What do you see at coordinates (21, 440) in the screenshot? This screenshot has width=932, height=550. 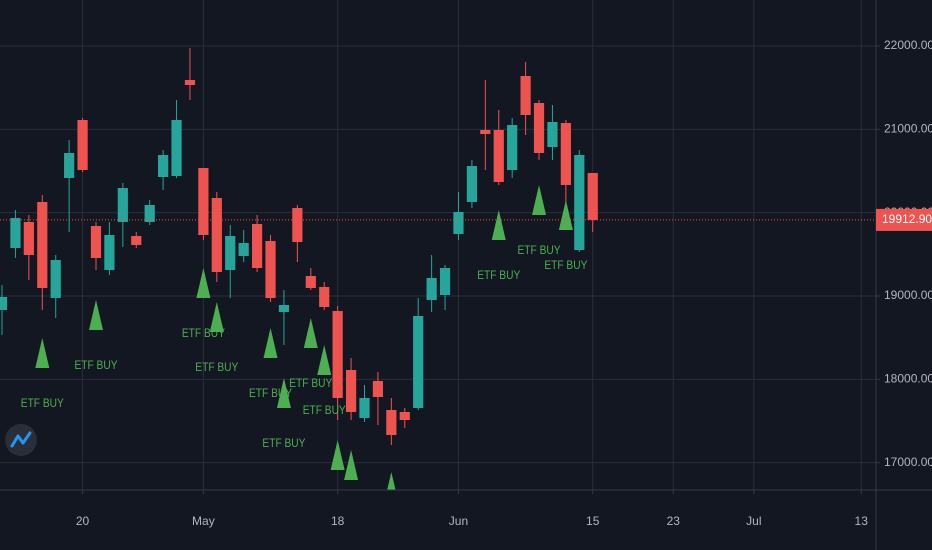 I see `logo` at bounding box center [21, 440].